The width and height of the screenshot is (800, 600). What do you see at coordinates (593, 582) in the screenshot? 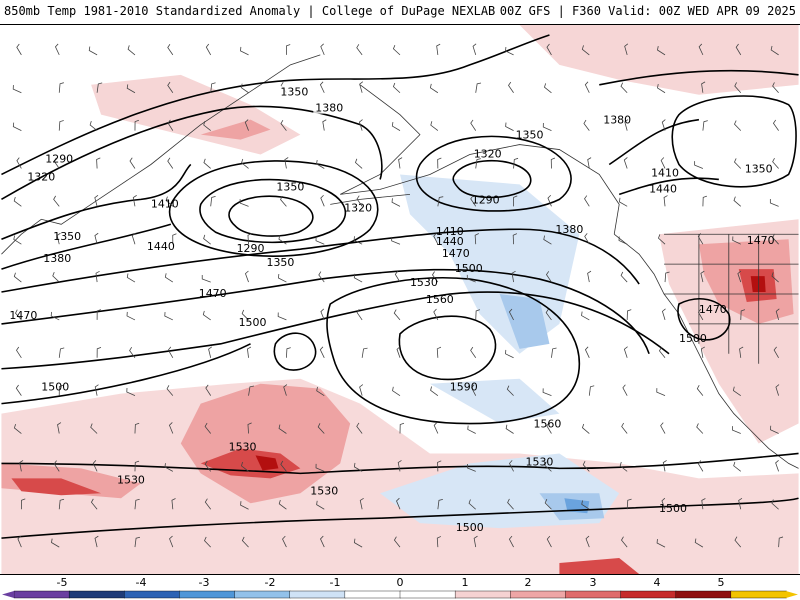
I see `colorbar-tick-label: 3` at bounding box center [593, 582].